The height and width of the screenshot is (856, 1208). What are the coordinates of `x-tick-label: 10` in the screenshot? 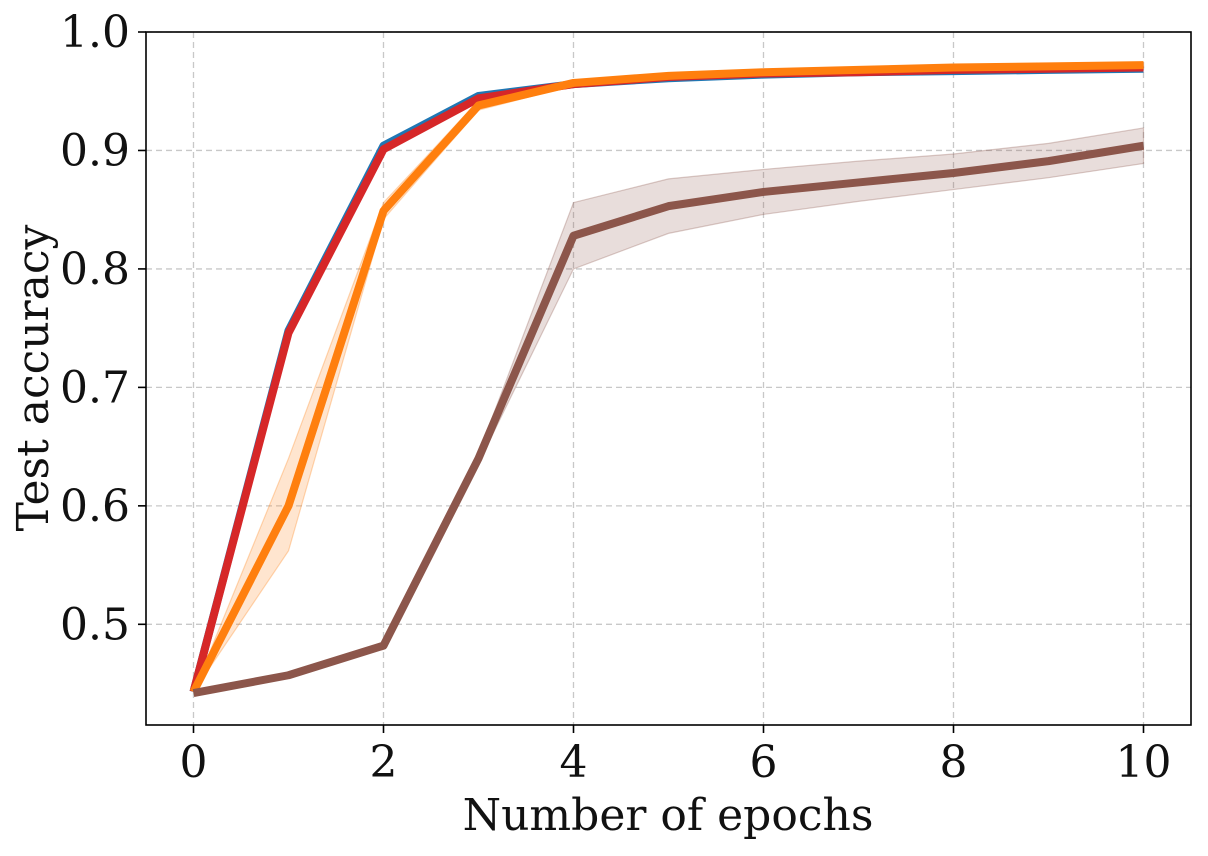 It's located at (1144, 762).